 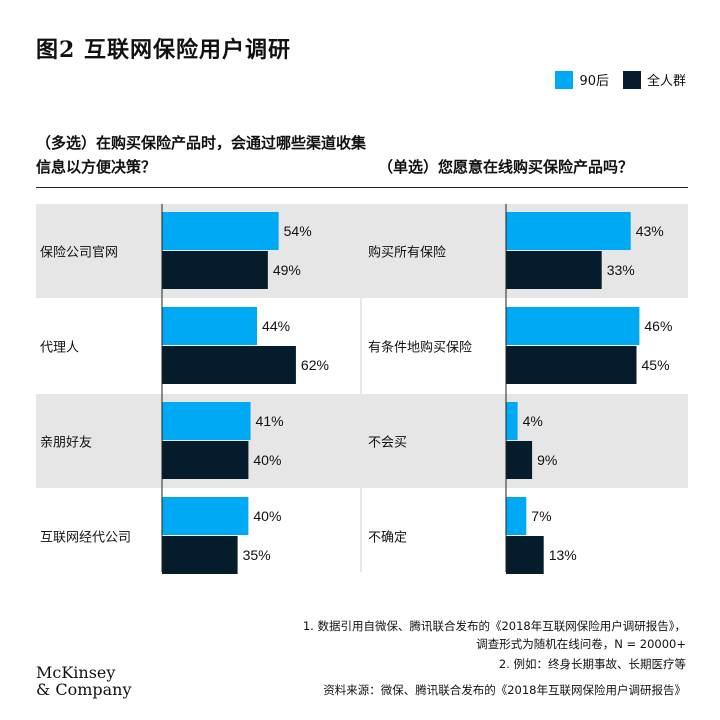 I want to click on legend: 90后 全人群, so click(x=613, y=79).